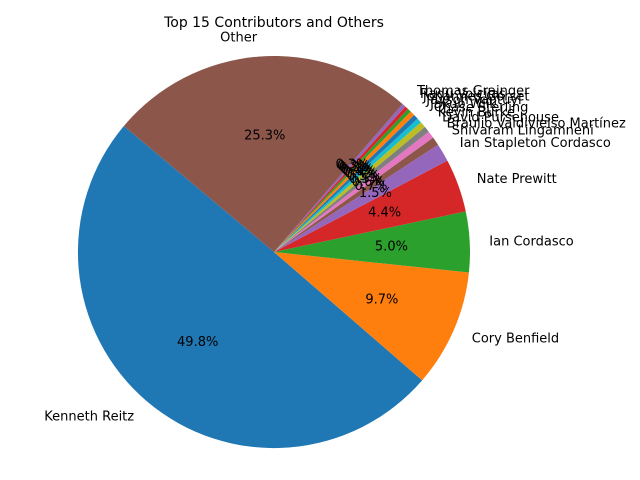  Describe the element at coordinates (391, 246) in the screenshot. I see `slice-percent-ian-cordasco: 5.0%` at that location.